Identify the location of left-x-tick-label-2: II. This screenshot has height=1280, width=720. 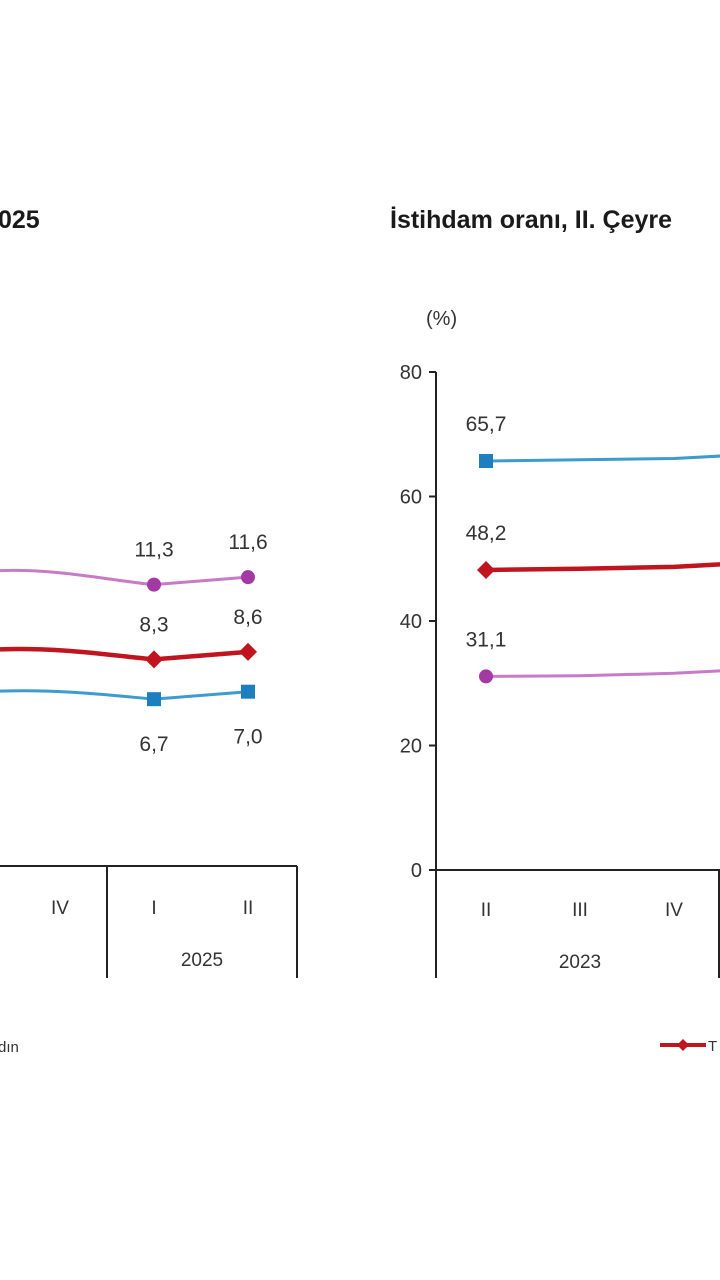
(248, 908).